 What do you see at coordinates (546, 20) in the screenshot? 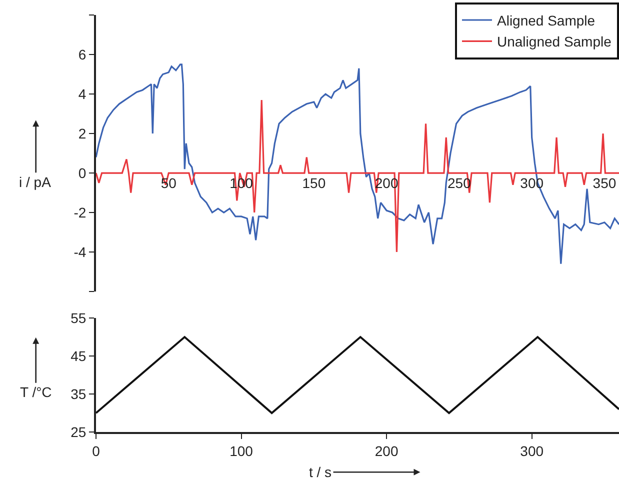
I see `legend-label: Aligned Sample` at bounding box center [546, 20].